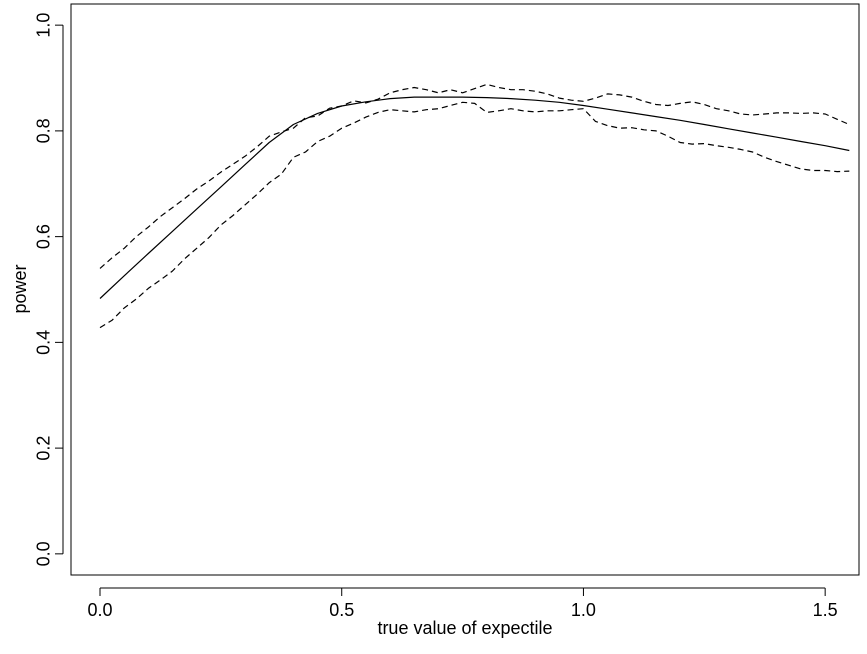  What do you see at coordinates (44, 236) in the screenshot?
I see `y-tick-label: 0.6` at bounding box center [44, 236].